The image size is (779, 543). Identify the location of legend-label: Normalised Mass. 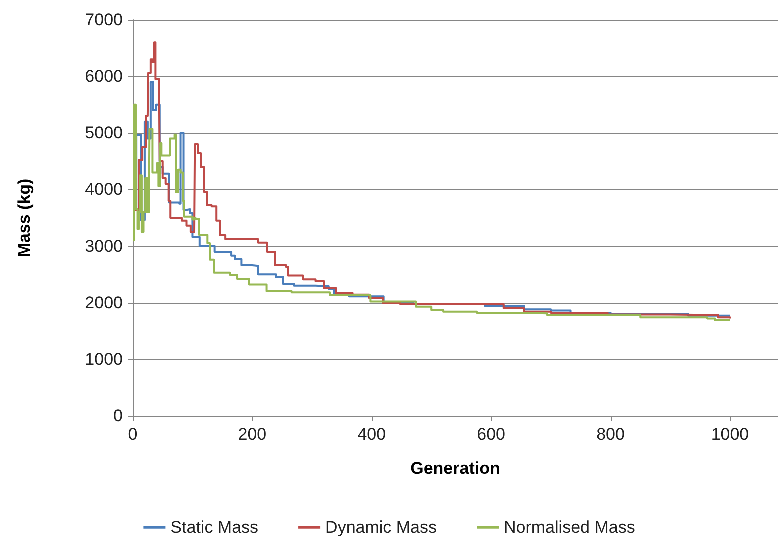
(570, 527).